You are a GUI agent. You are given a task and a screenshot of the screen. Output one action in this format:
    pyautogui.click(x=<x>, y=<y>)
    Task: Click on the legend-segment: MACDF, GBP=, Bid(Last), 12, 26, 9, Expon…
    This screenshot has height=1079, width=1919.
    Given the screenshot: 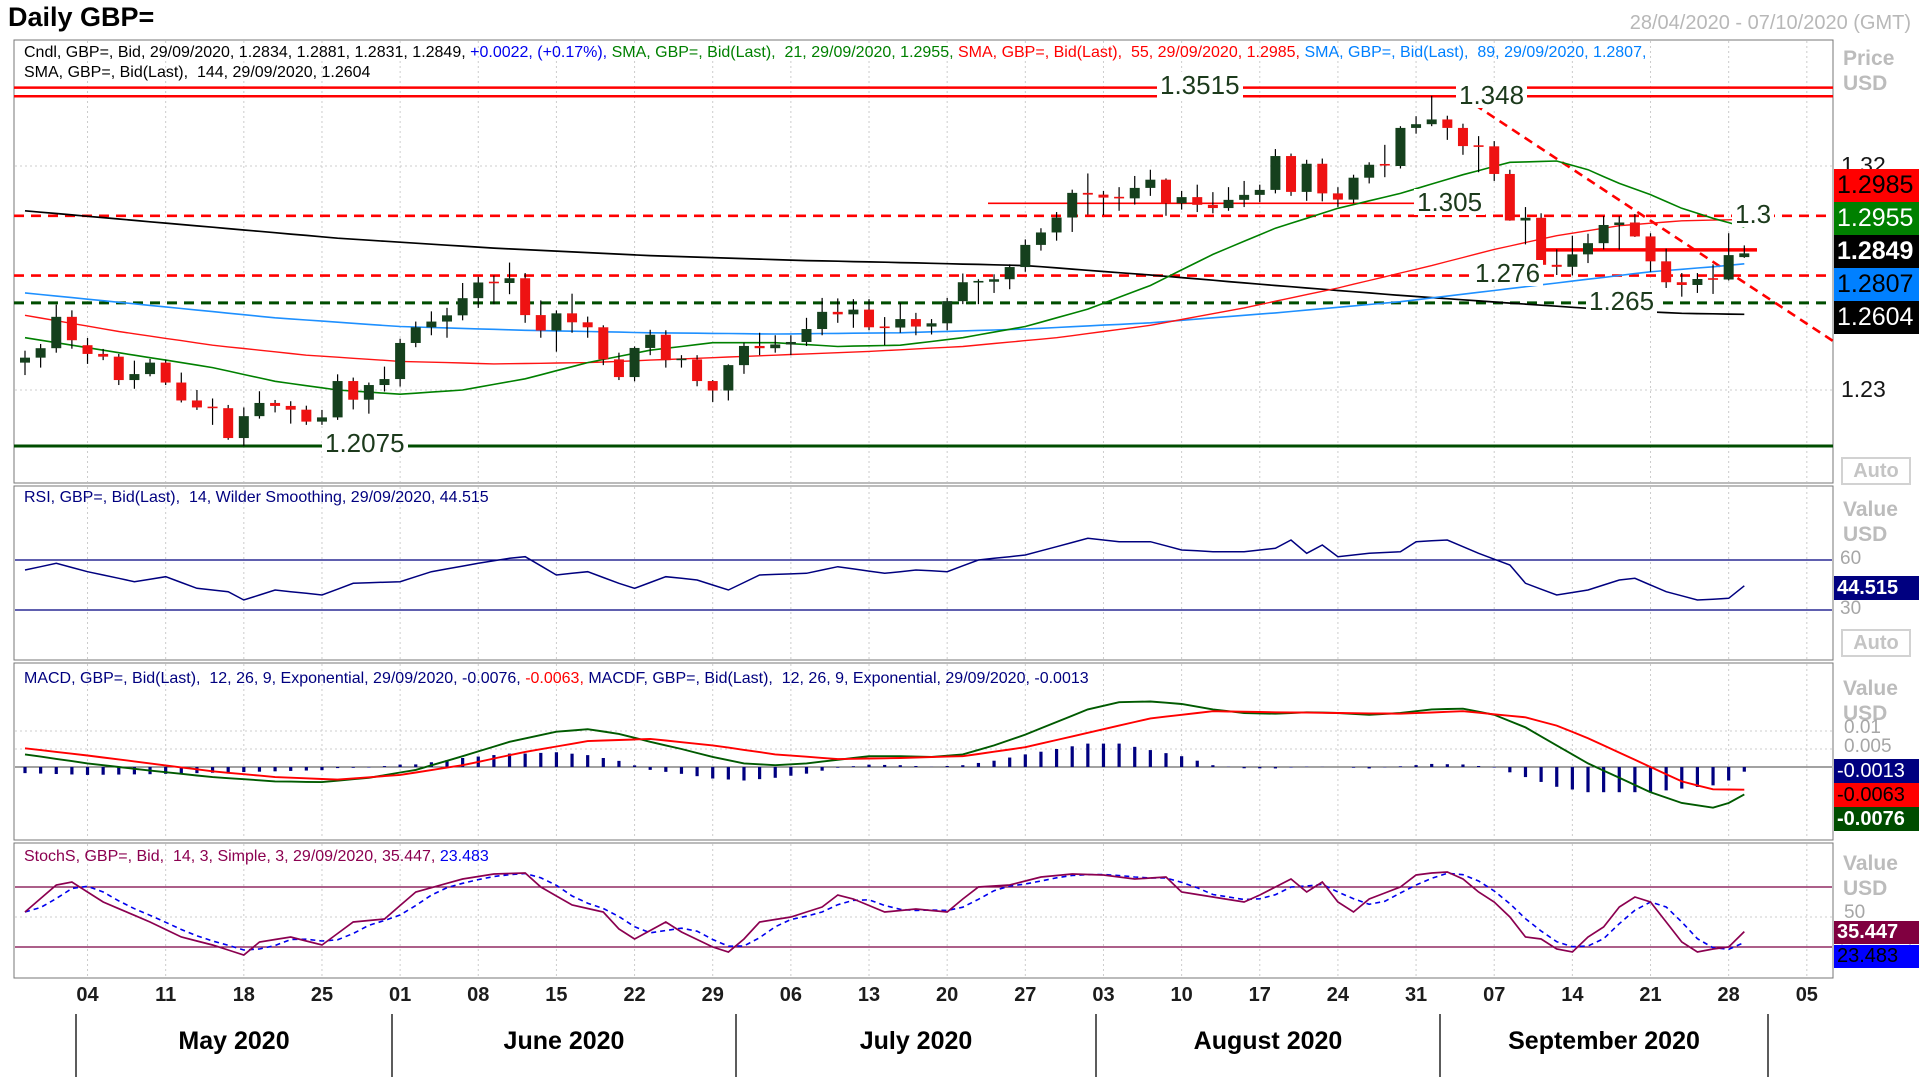 What is the action you would take?
    pyautogui.click(x=838, y=678)
    